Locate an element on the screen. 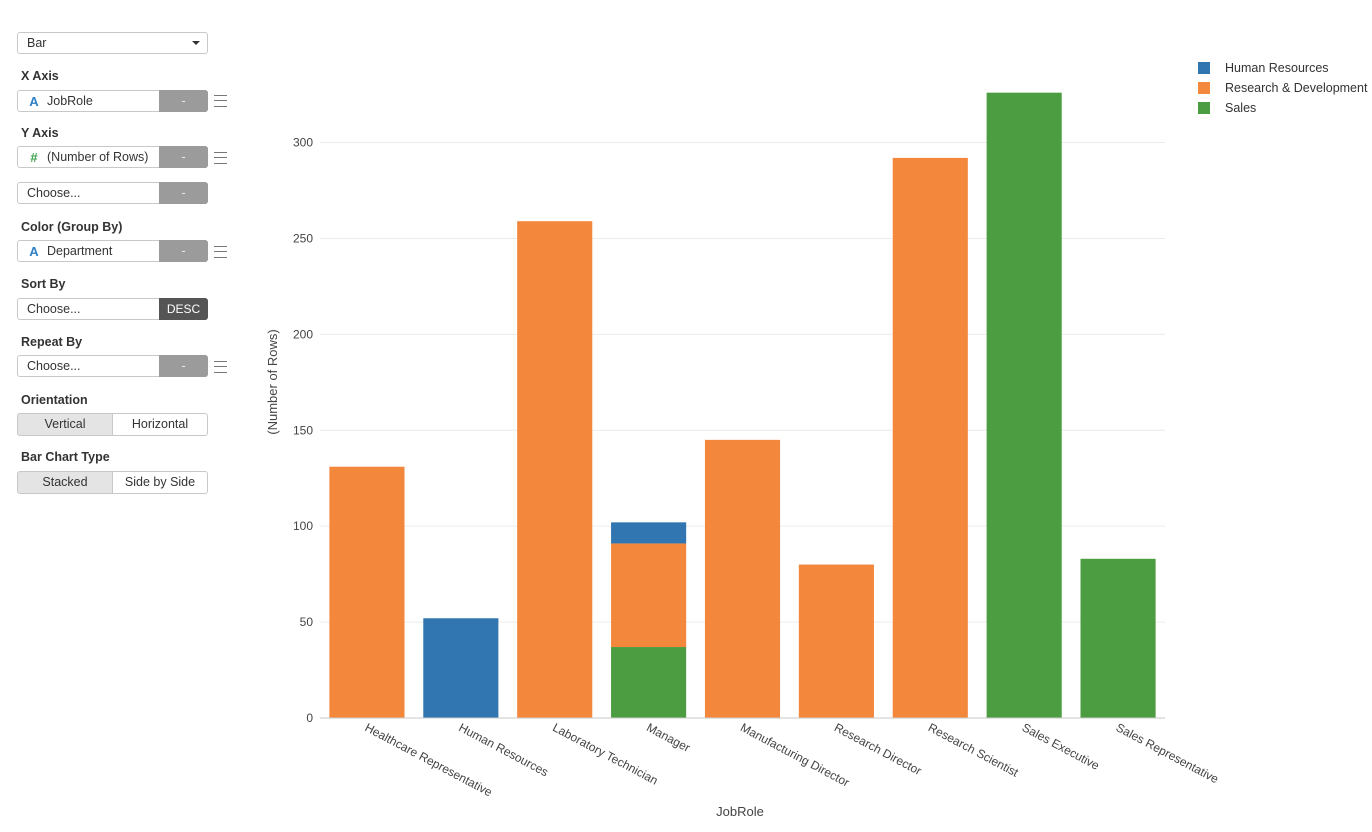  x-tick-label: Laboratory Technician is located at coordinates (605, 753).